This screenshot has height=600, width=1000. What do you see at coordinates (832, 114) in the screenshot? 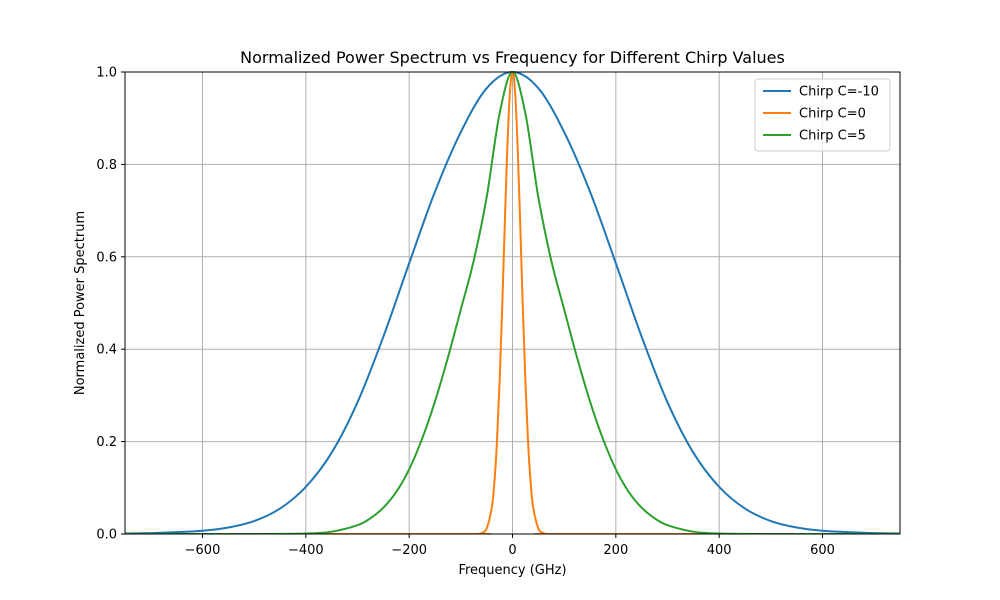
I see `legend-label-1: Chirp C=0` at bounding box center [832, 114].